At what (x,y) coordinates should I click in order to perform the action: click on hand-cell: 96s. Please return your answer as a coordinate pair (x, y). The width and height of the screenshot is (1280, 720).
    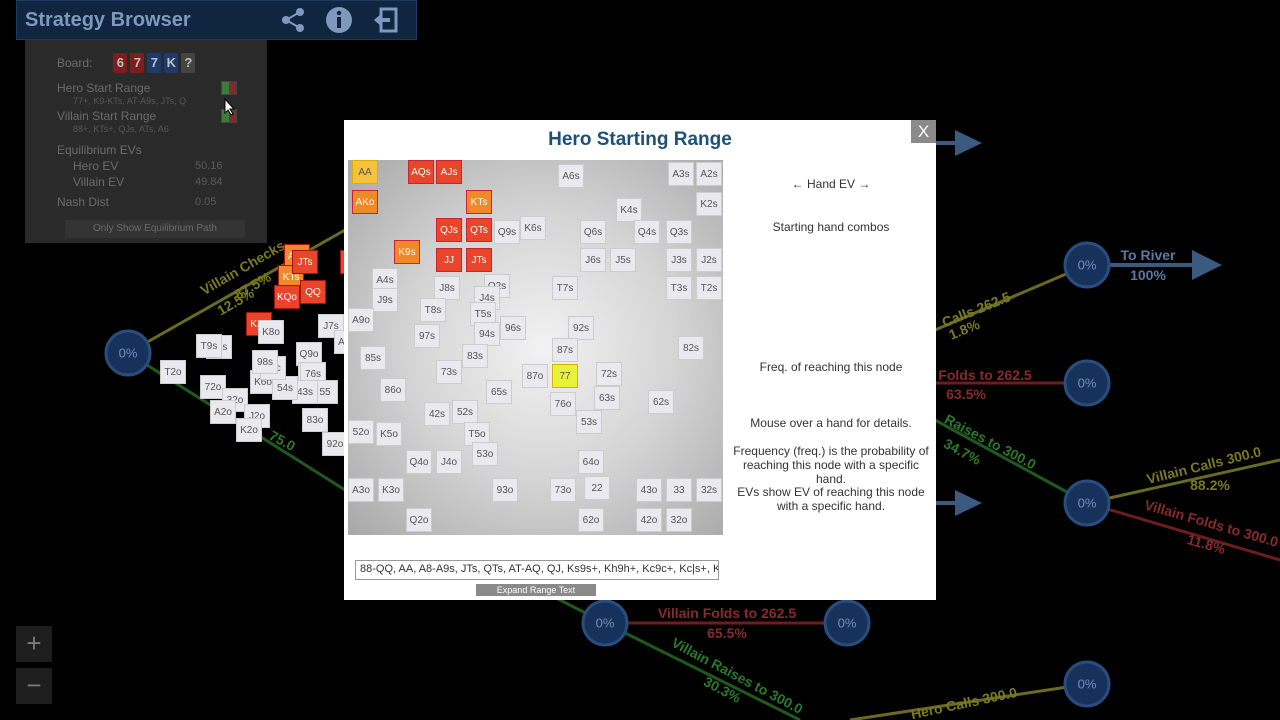
    Looking at the image, I should click on (513, 328).